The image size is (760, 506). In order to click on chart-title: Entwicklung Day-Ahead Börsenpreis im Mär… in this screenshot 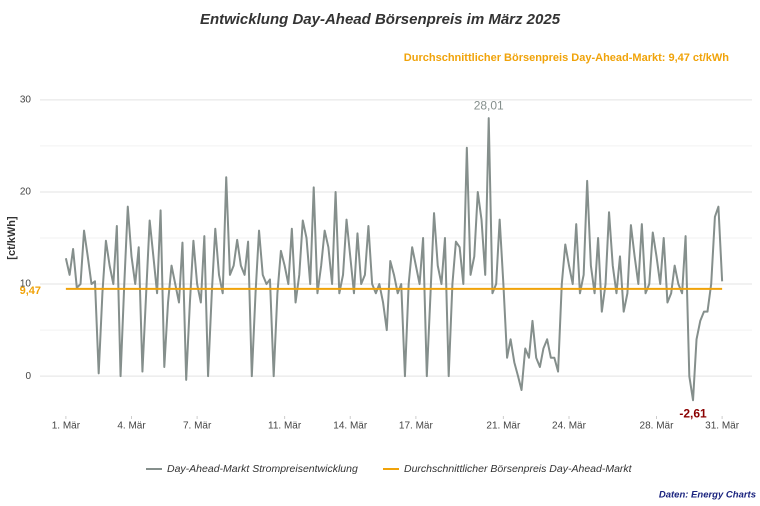, I will do `click(380, 19)`.